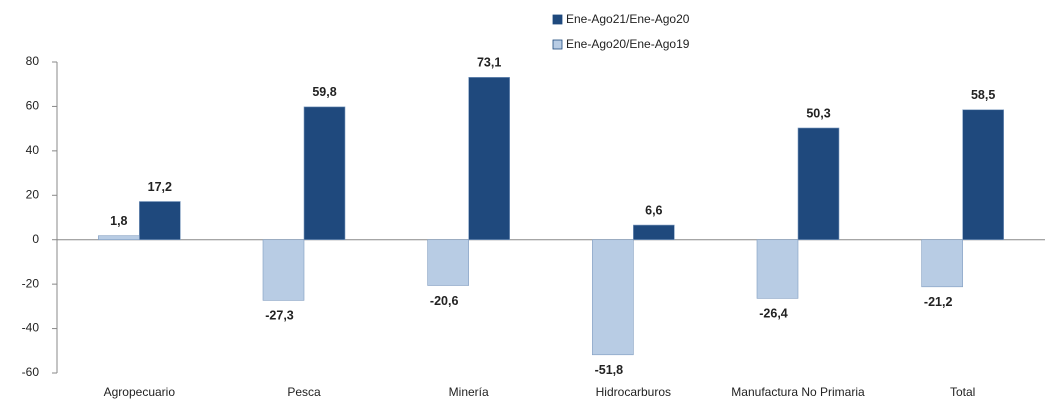  I want to click on legend-label: Ene-Ago20/Ene-Ago19, so click(628, 44).